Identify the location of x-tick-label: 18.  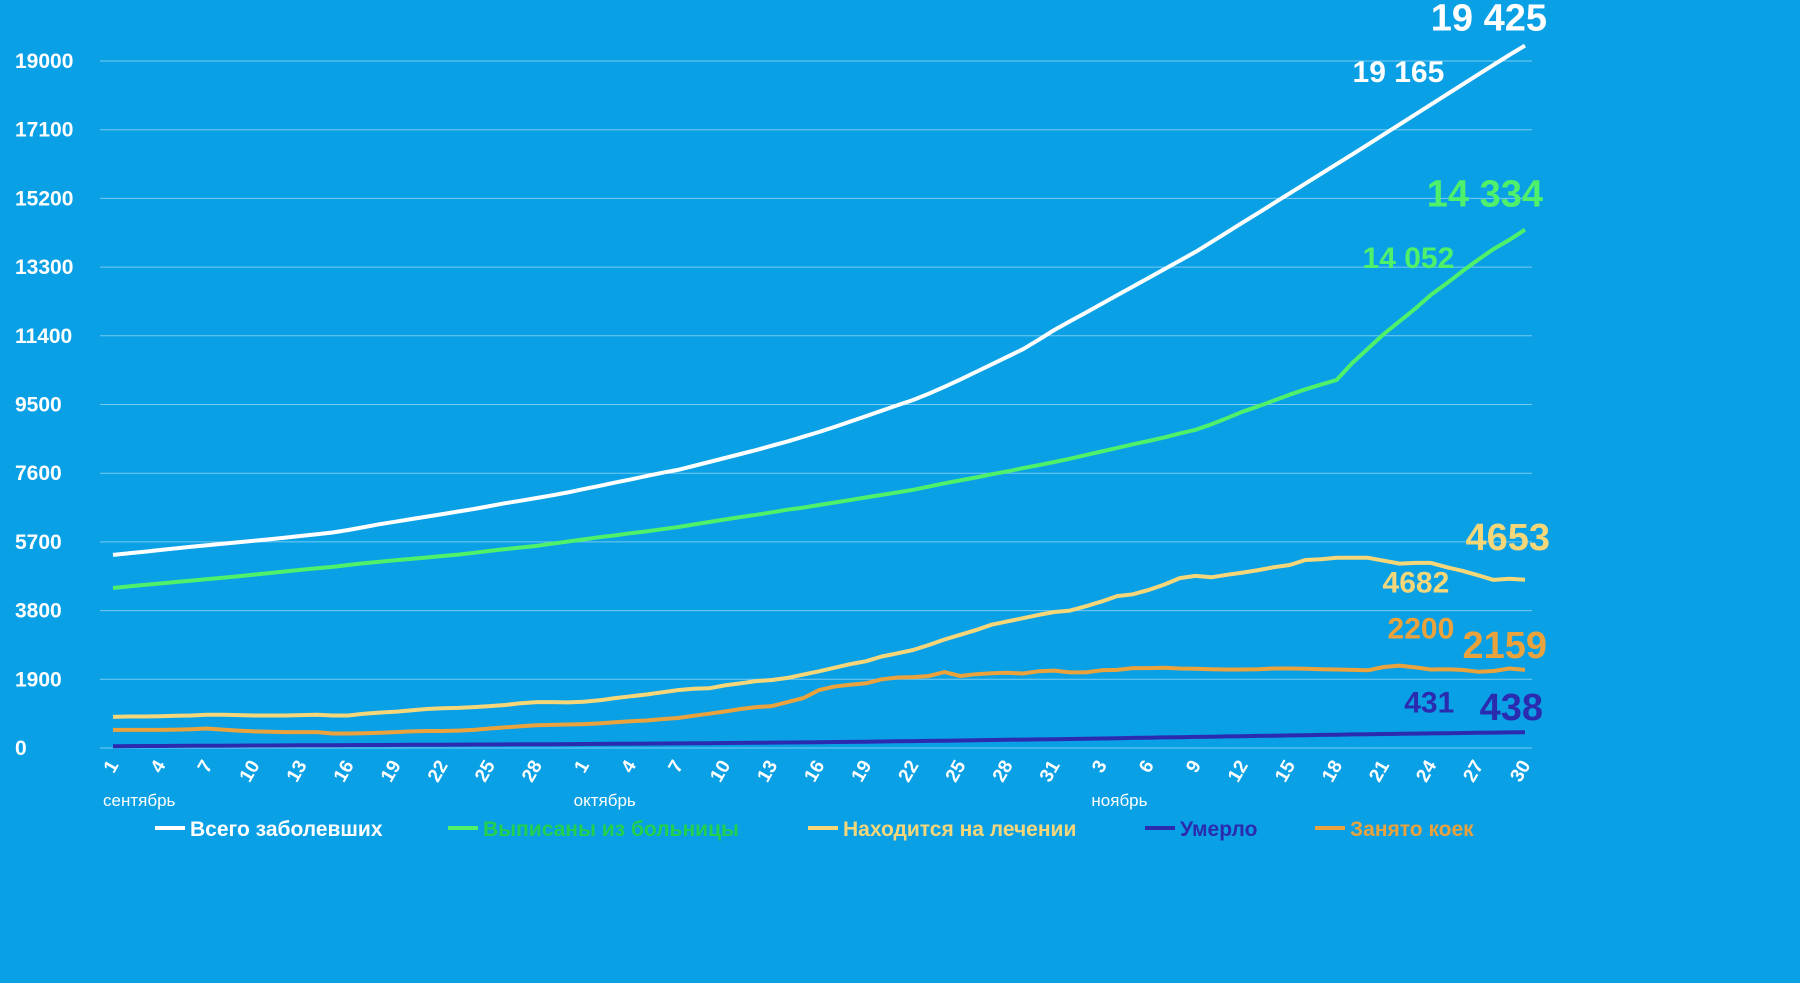
(1332, 771).